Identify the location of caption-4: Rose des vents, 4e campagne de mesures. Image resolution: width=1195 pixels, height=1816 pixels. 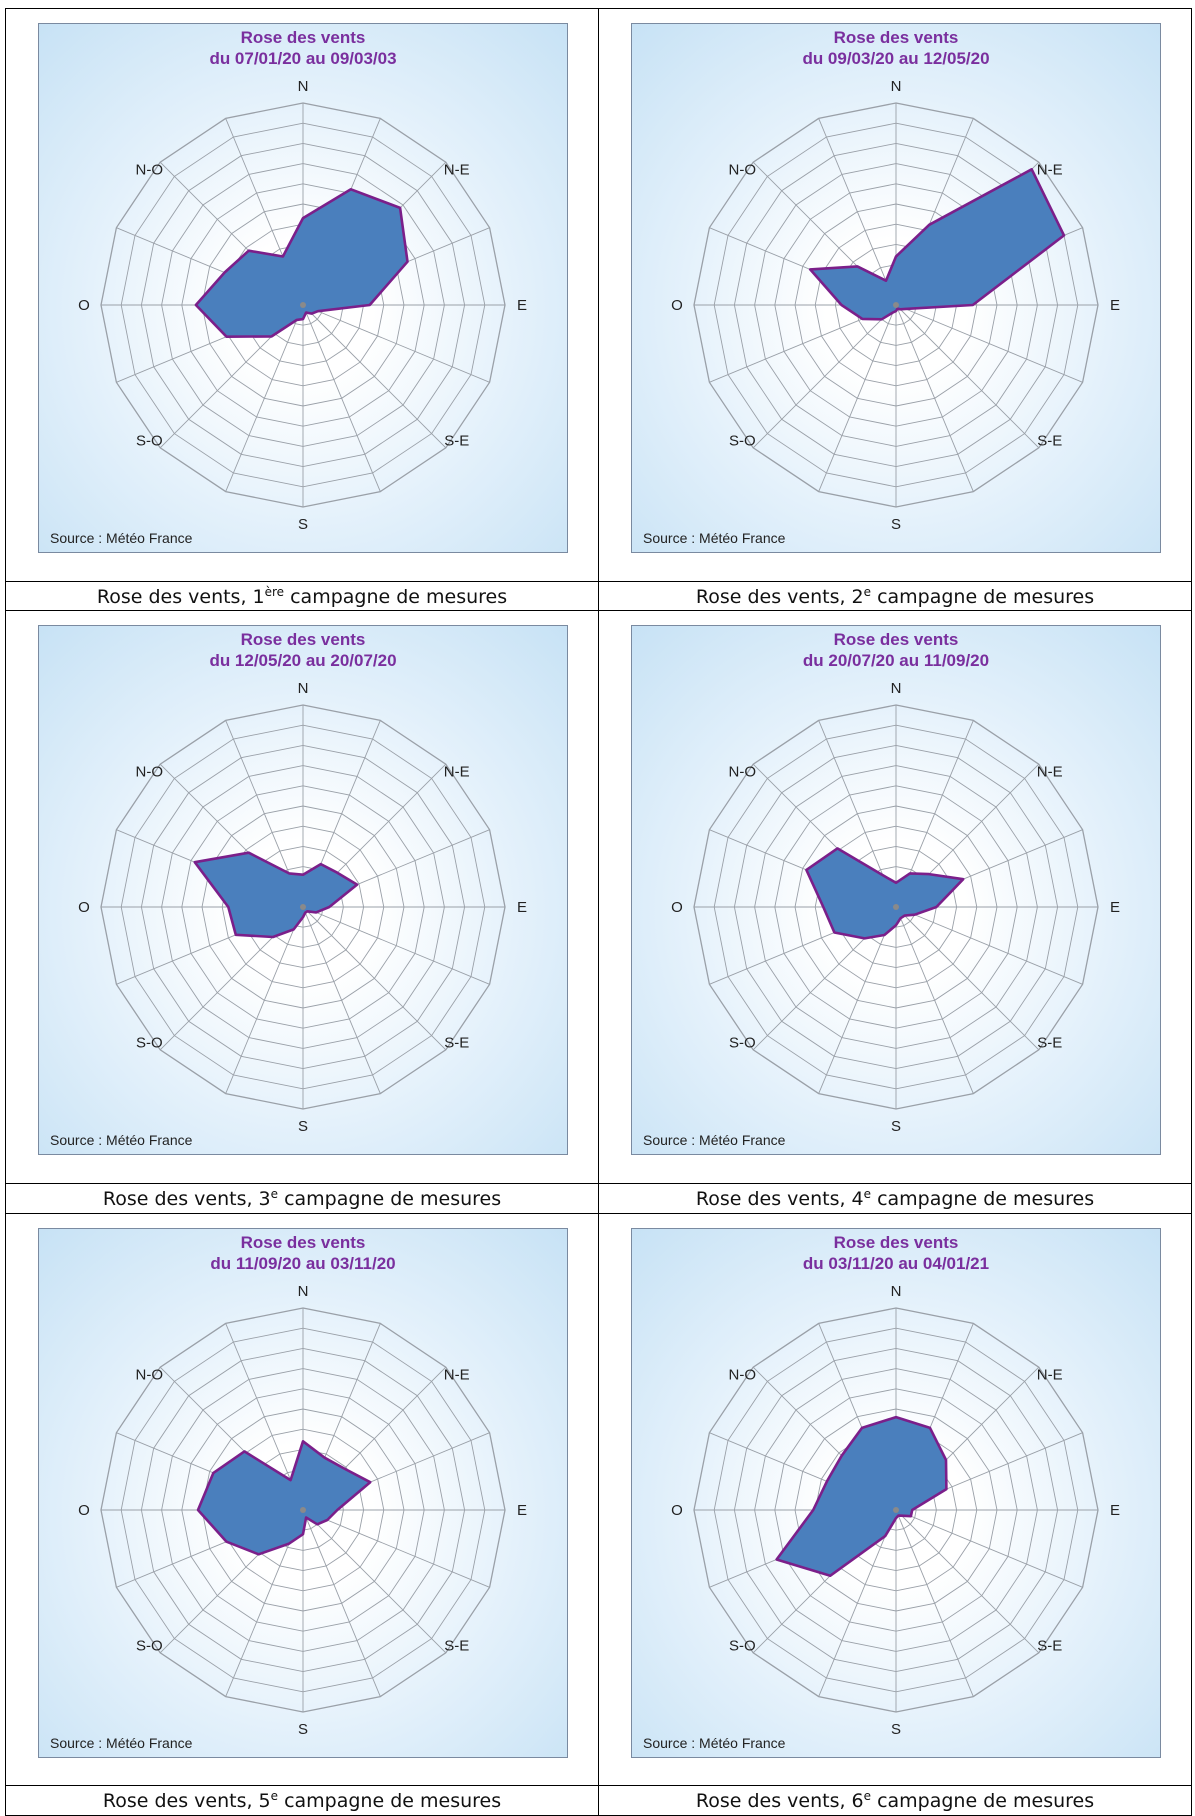
(895, 1198).